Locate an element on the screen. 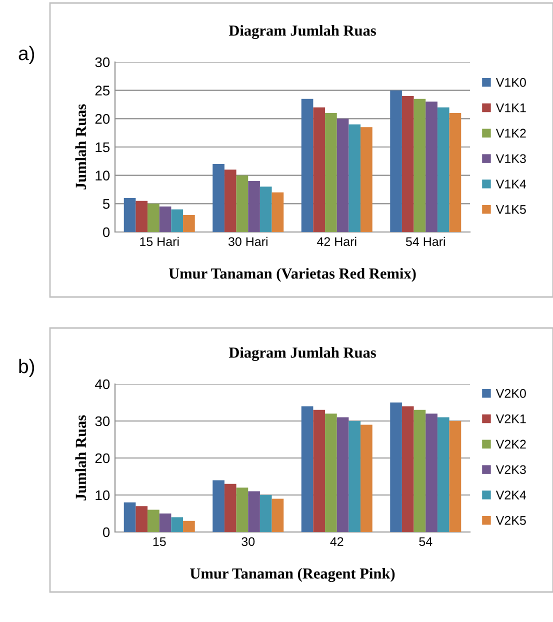  x-axis-title: Umur Tanaman (Varietas Red Remix) is located at coordinates (292, 275).